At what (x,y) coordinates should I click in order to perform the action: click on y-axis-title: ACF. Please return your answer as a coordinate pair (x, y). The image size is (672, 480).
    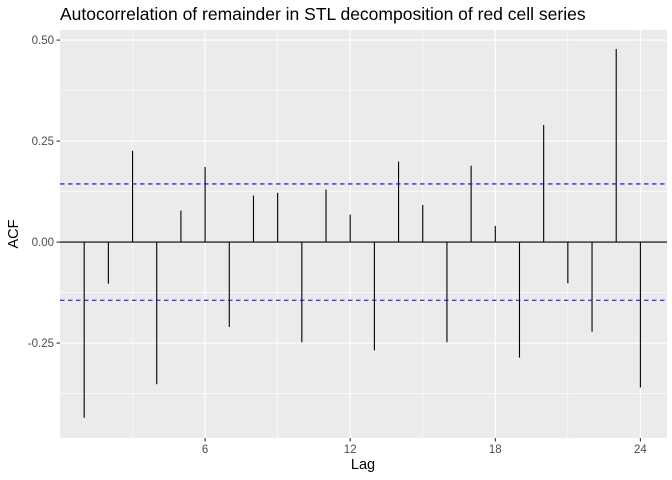
    Looking at the image, I should click on (14, 233).